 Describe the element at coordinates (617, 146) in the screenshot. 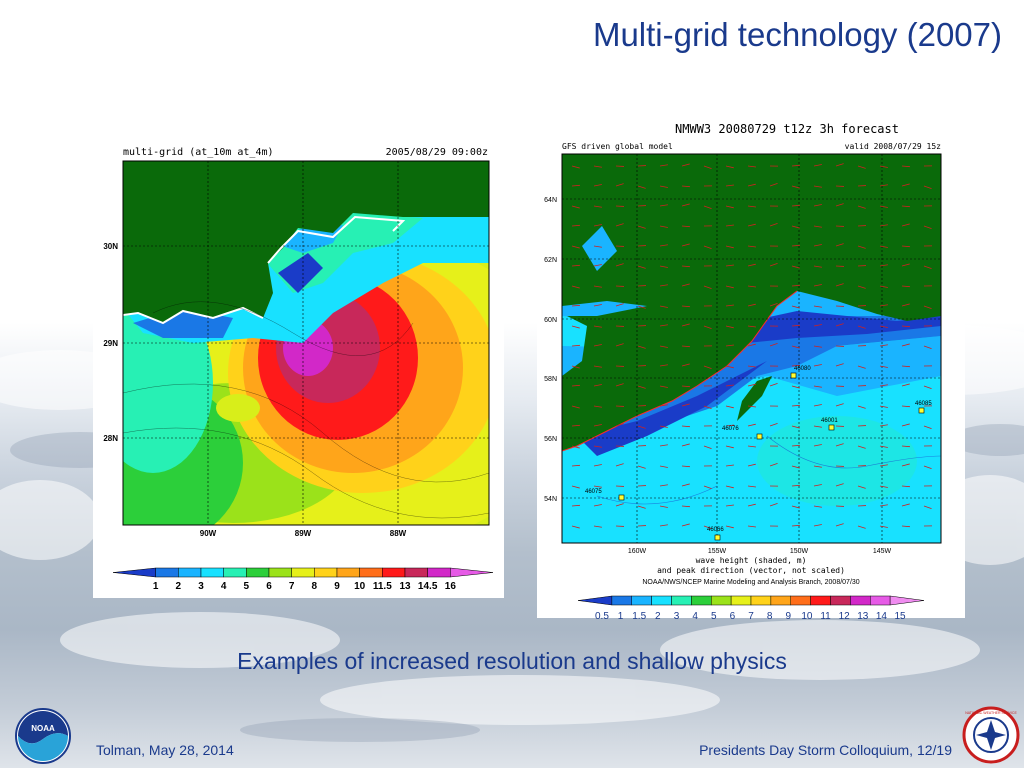

I see `map-header-left: GFS driven global model` at that location.